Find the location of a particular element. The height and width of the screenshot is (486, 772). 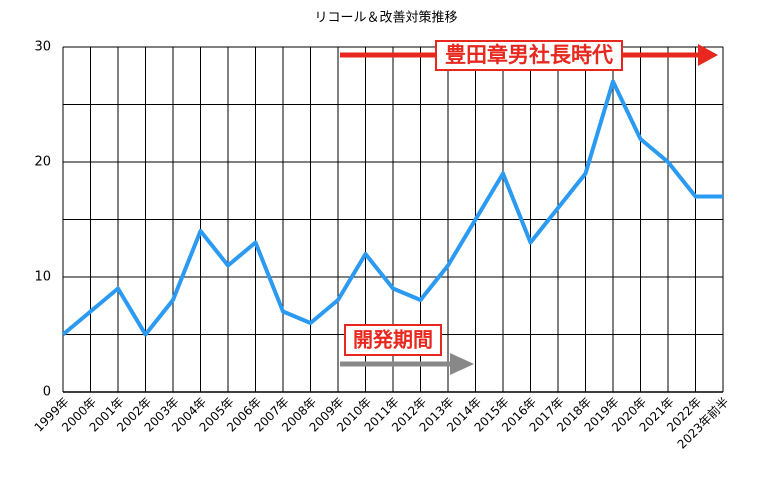

annotation: 豊田章男社長時代 is located at coordinates (529, 55).